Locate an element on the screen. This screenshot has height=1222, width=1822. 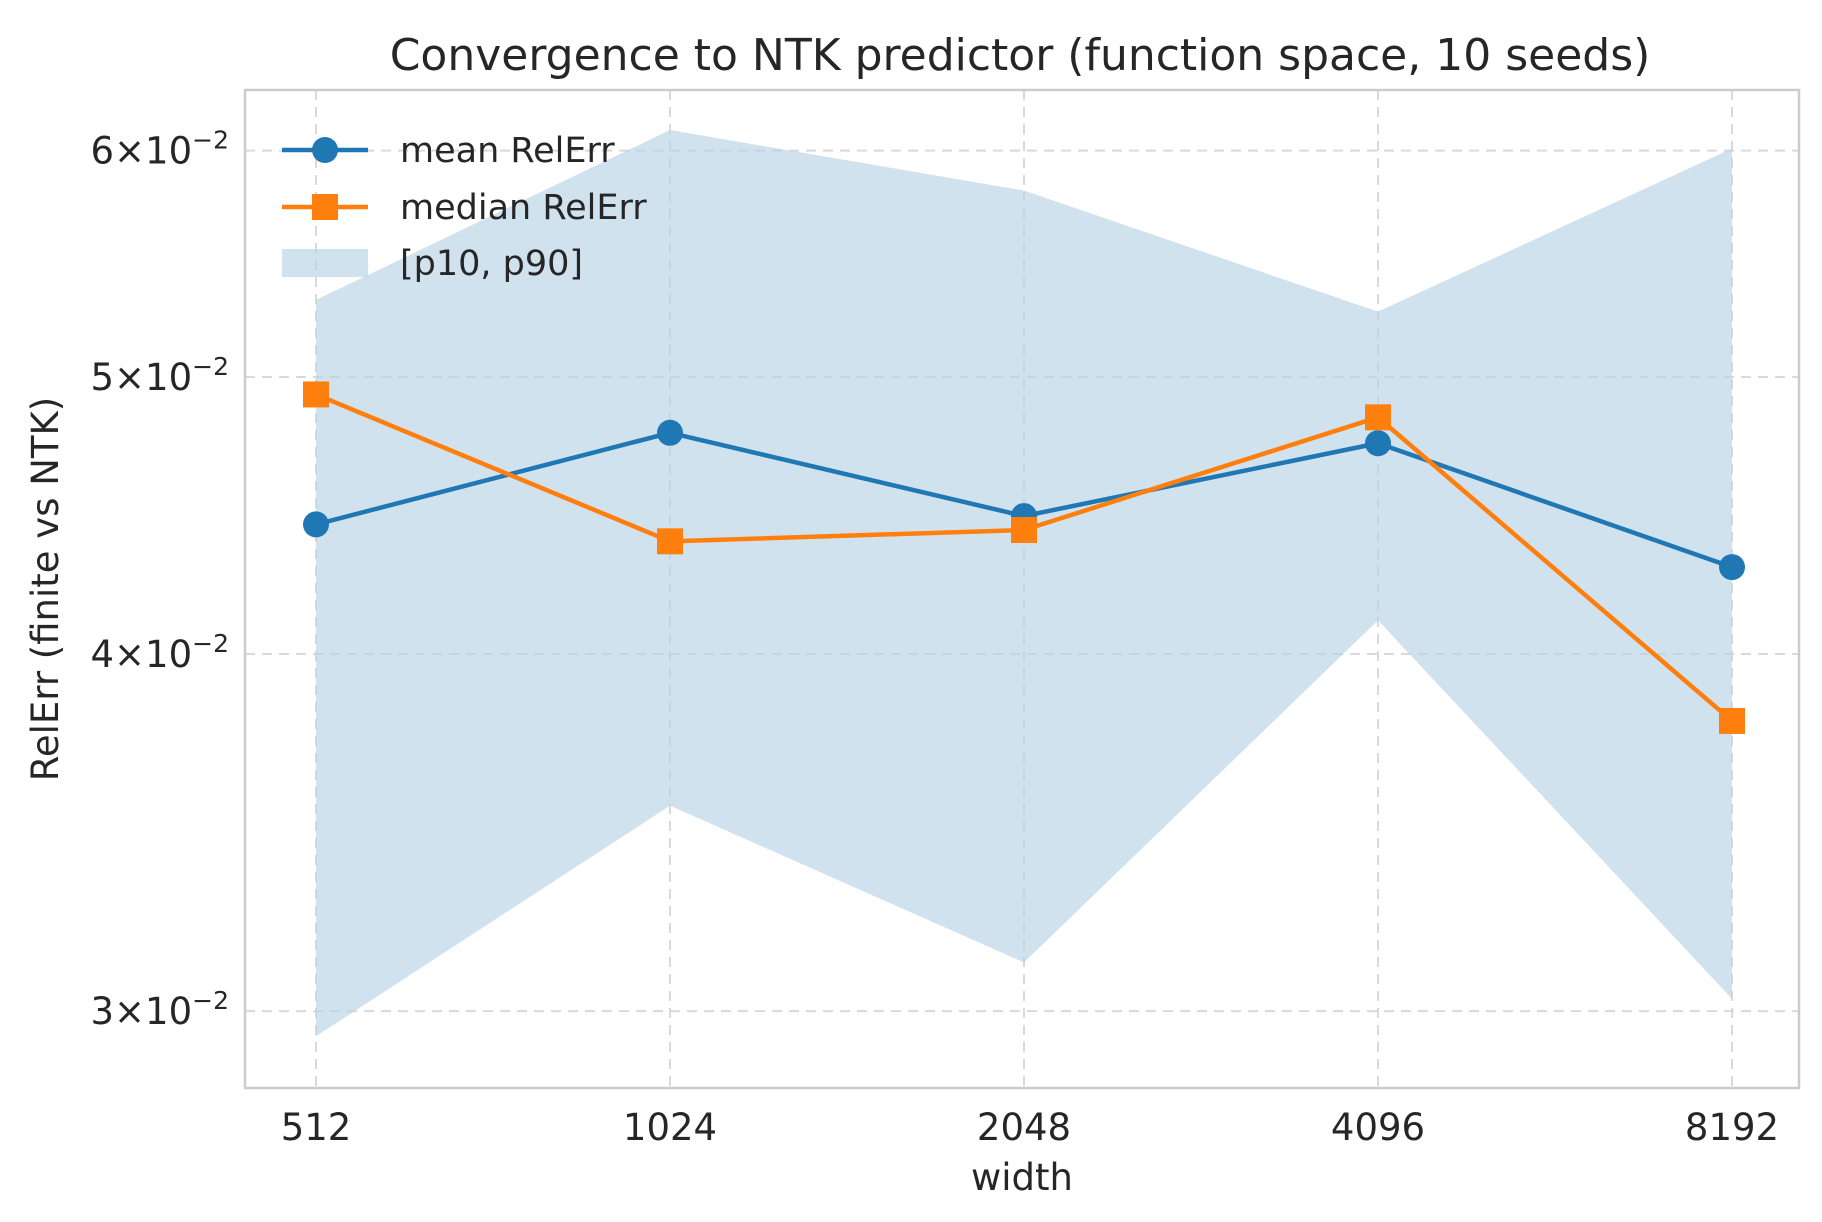
y-tick-label: 5×10⁻² is located at coordinates (160, 375).